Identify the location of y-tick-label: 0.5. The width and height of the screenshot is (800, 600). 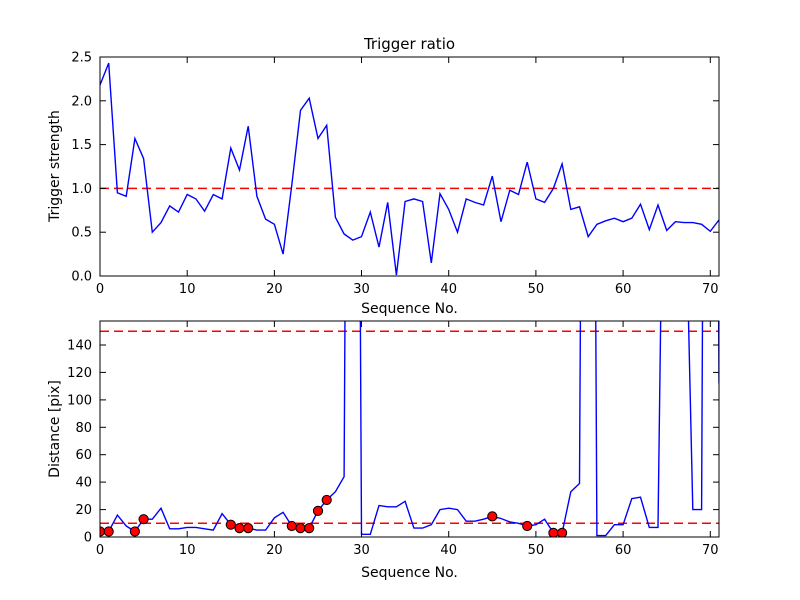
(81, 233).